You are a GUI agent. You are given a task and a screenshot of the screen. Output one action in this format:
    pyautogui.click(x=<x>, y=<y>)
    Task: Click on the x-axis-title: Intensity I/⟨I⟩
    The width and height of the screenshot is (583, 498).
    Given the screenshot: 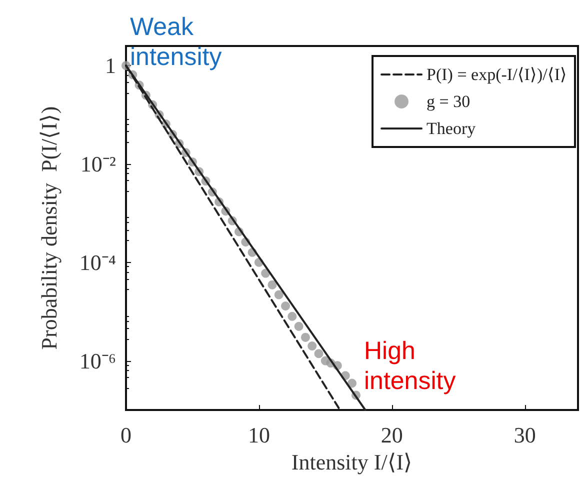 What is the action you would take?
    pyautogui.click(x=352, y=461)
    